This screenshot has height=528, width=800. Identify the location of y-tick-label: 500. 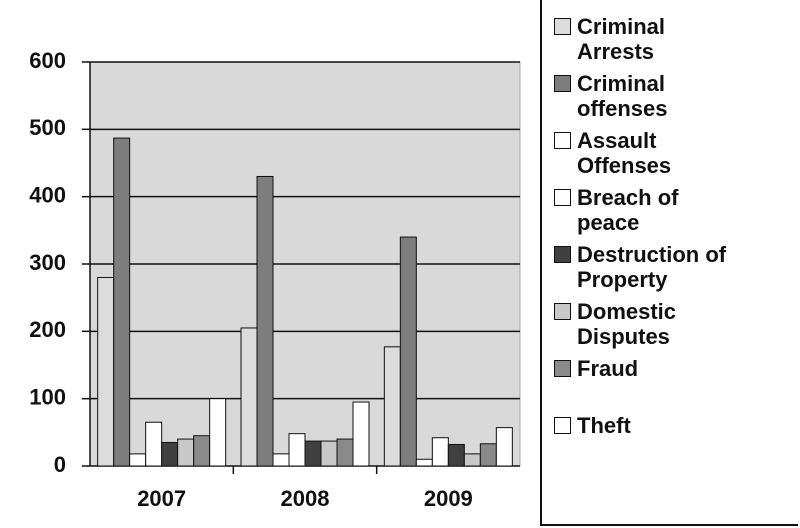
(47, 127).